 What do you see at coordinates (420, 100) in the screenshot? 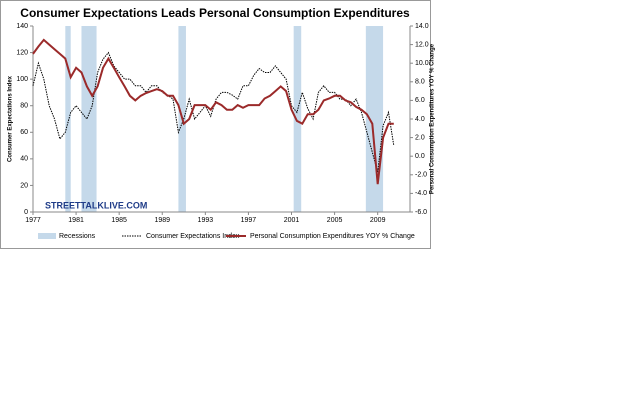
I see `y2-tick-label: 6.0` at bounding box center [420, 100].